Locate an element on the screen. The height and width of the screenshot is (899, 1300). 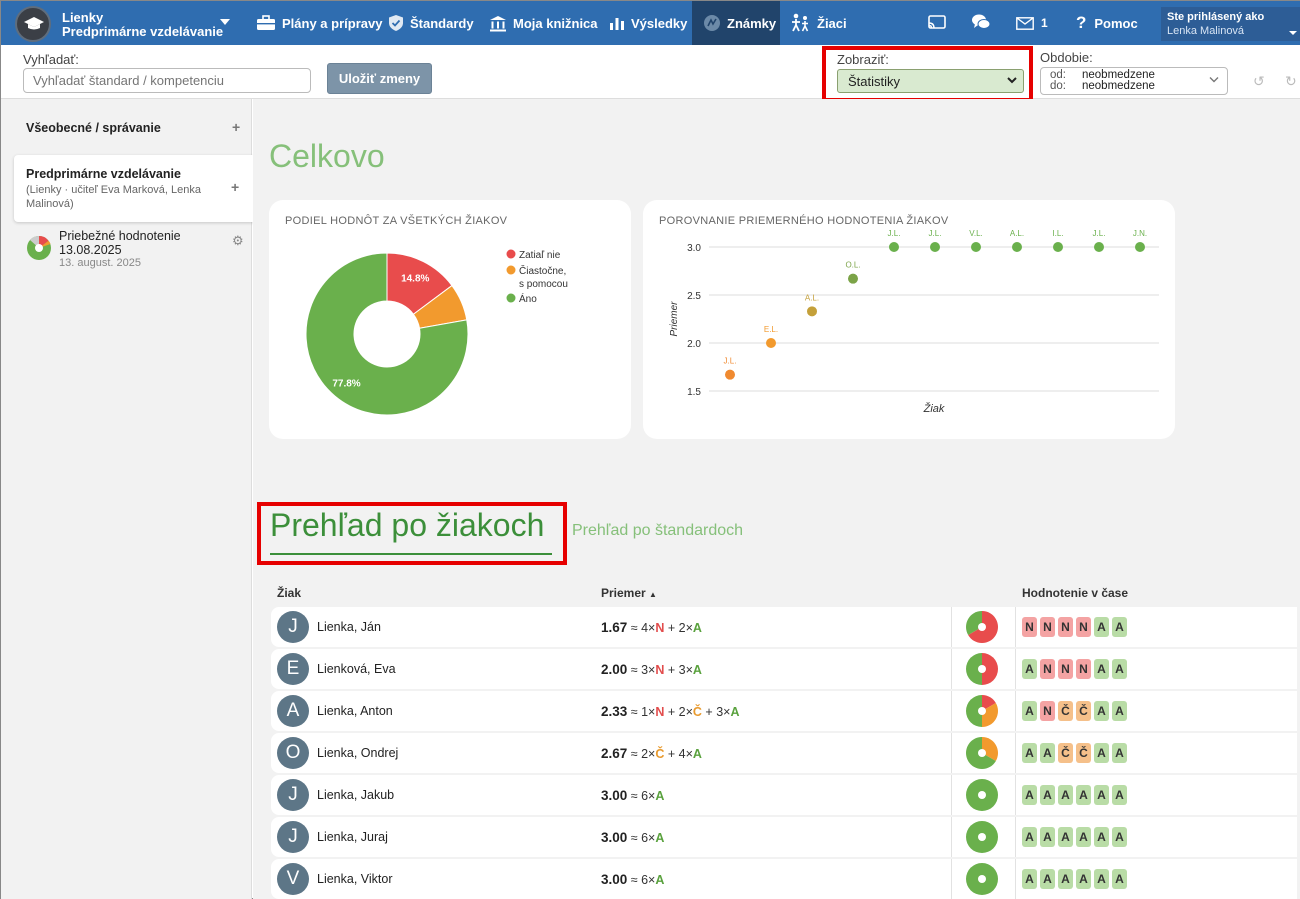
table-row: J Lienka, Jakub 3.00 ≈ 6×A A A A A A A is located at coordinates (784, 795).